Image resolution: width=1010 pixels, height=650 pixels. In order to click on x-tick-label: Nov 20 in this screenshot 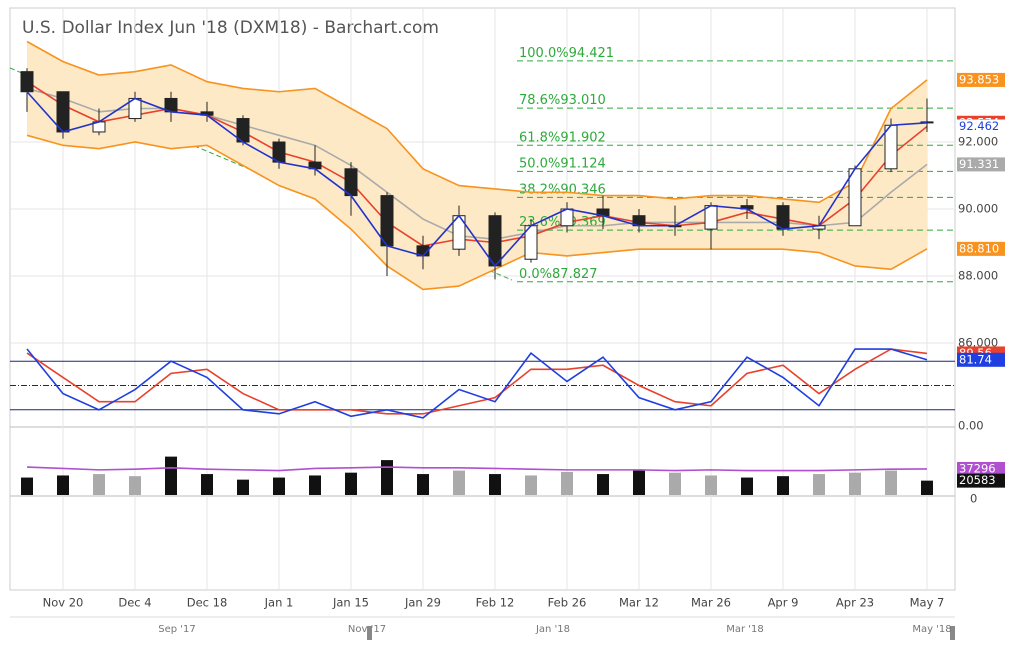, I will do `click(63, 603)`.